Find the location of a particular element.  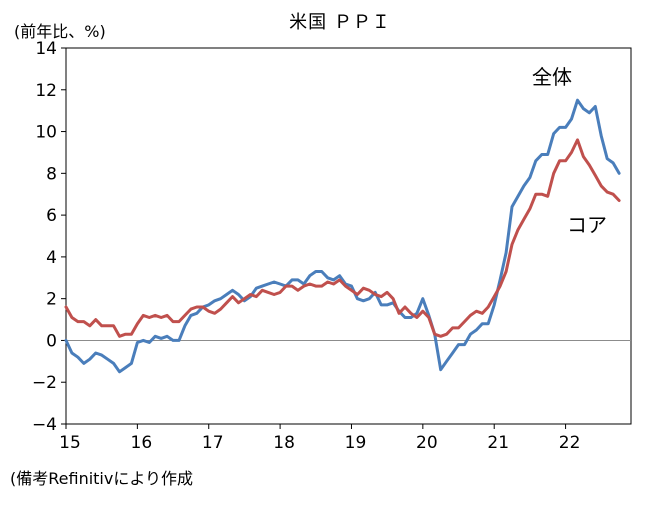

y-axis: −4 −2 0 2 4 6 8 10 12 14 is located at coordinates (49, 237).